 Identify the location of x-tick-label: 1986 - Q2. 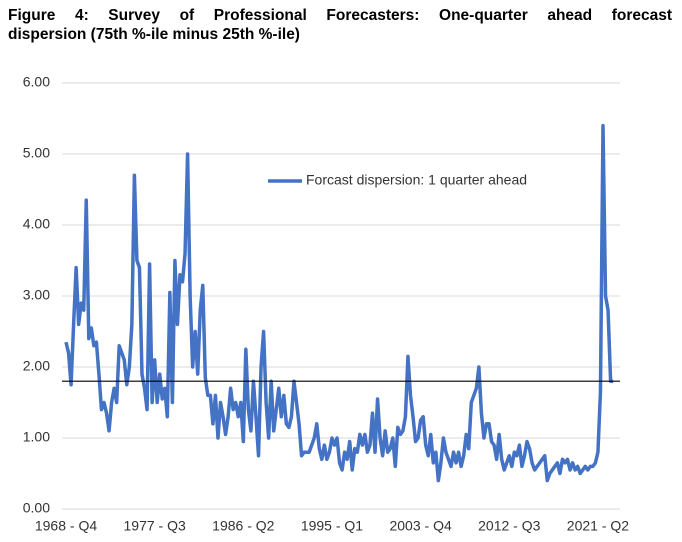
(243, 526).